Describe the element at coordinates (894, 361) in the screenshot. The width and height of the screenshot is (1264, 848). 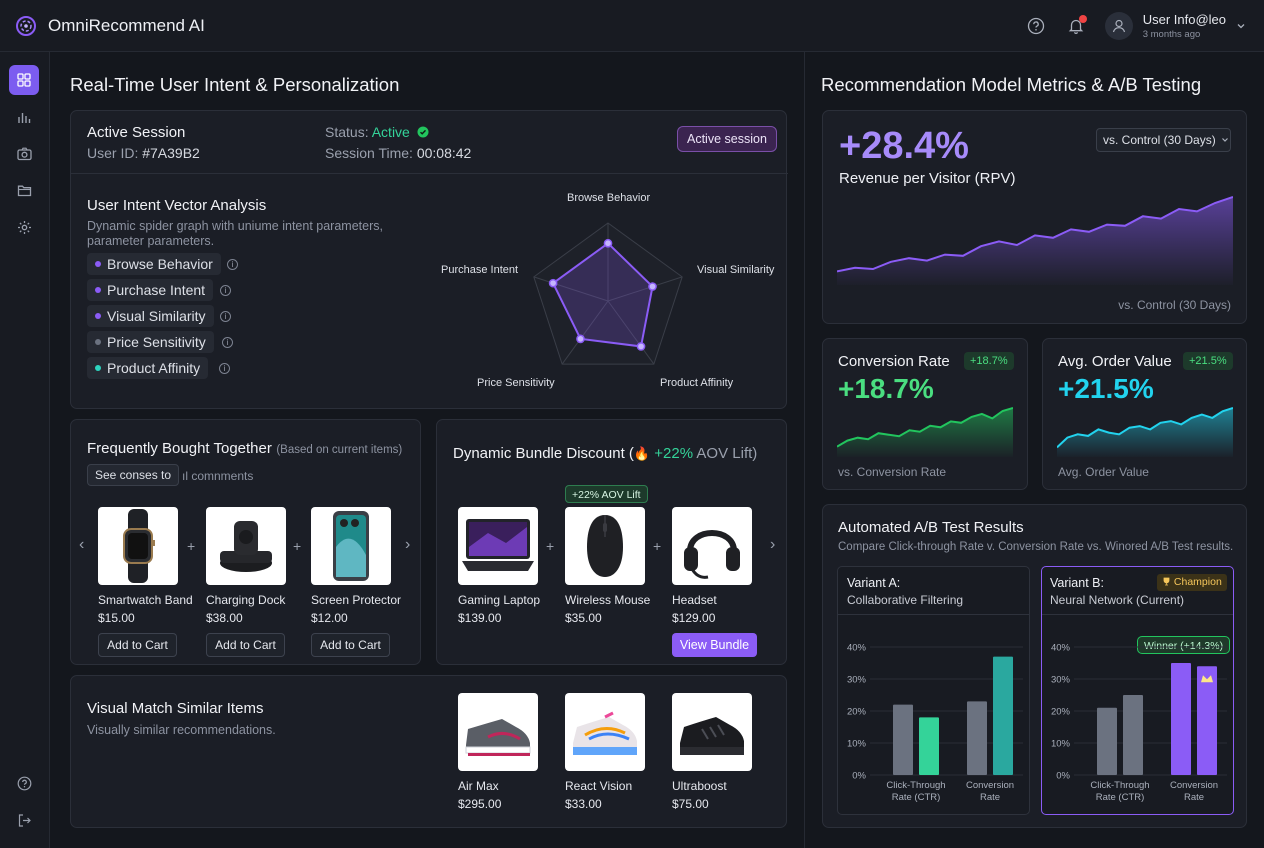
I see `conversion-title: Conversion Rate` at that location.